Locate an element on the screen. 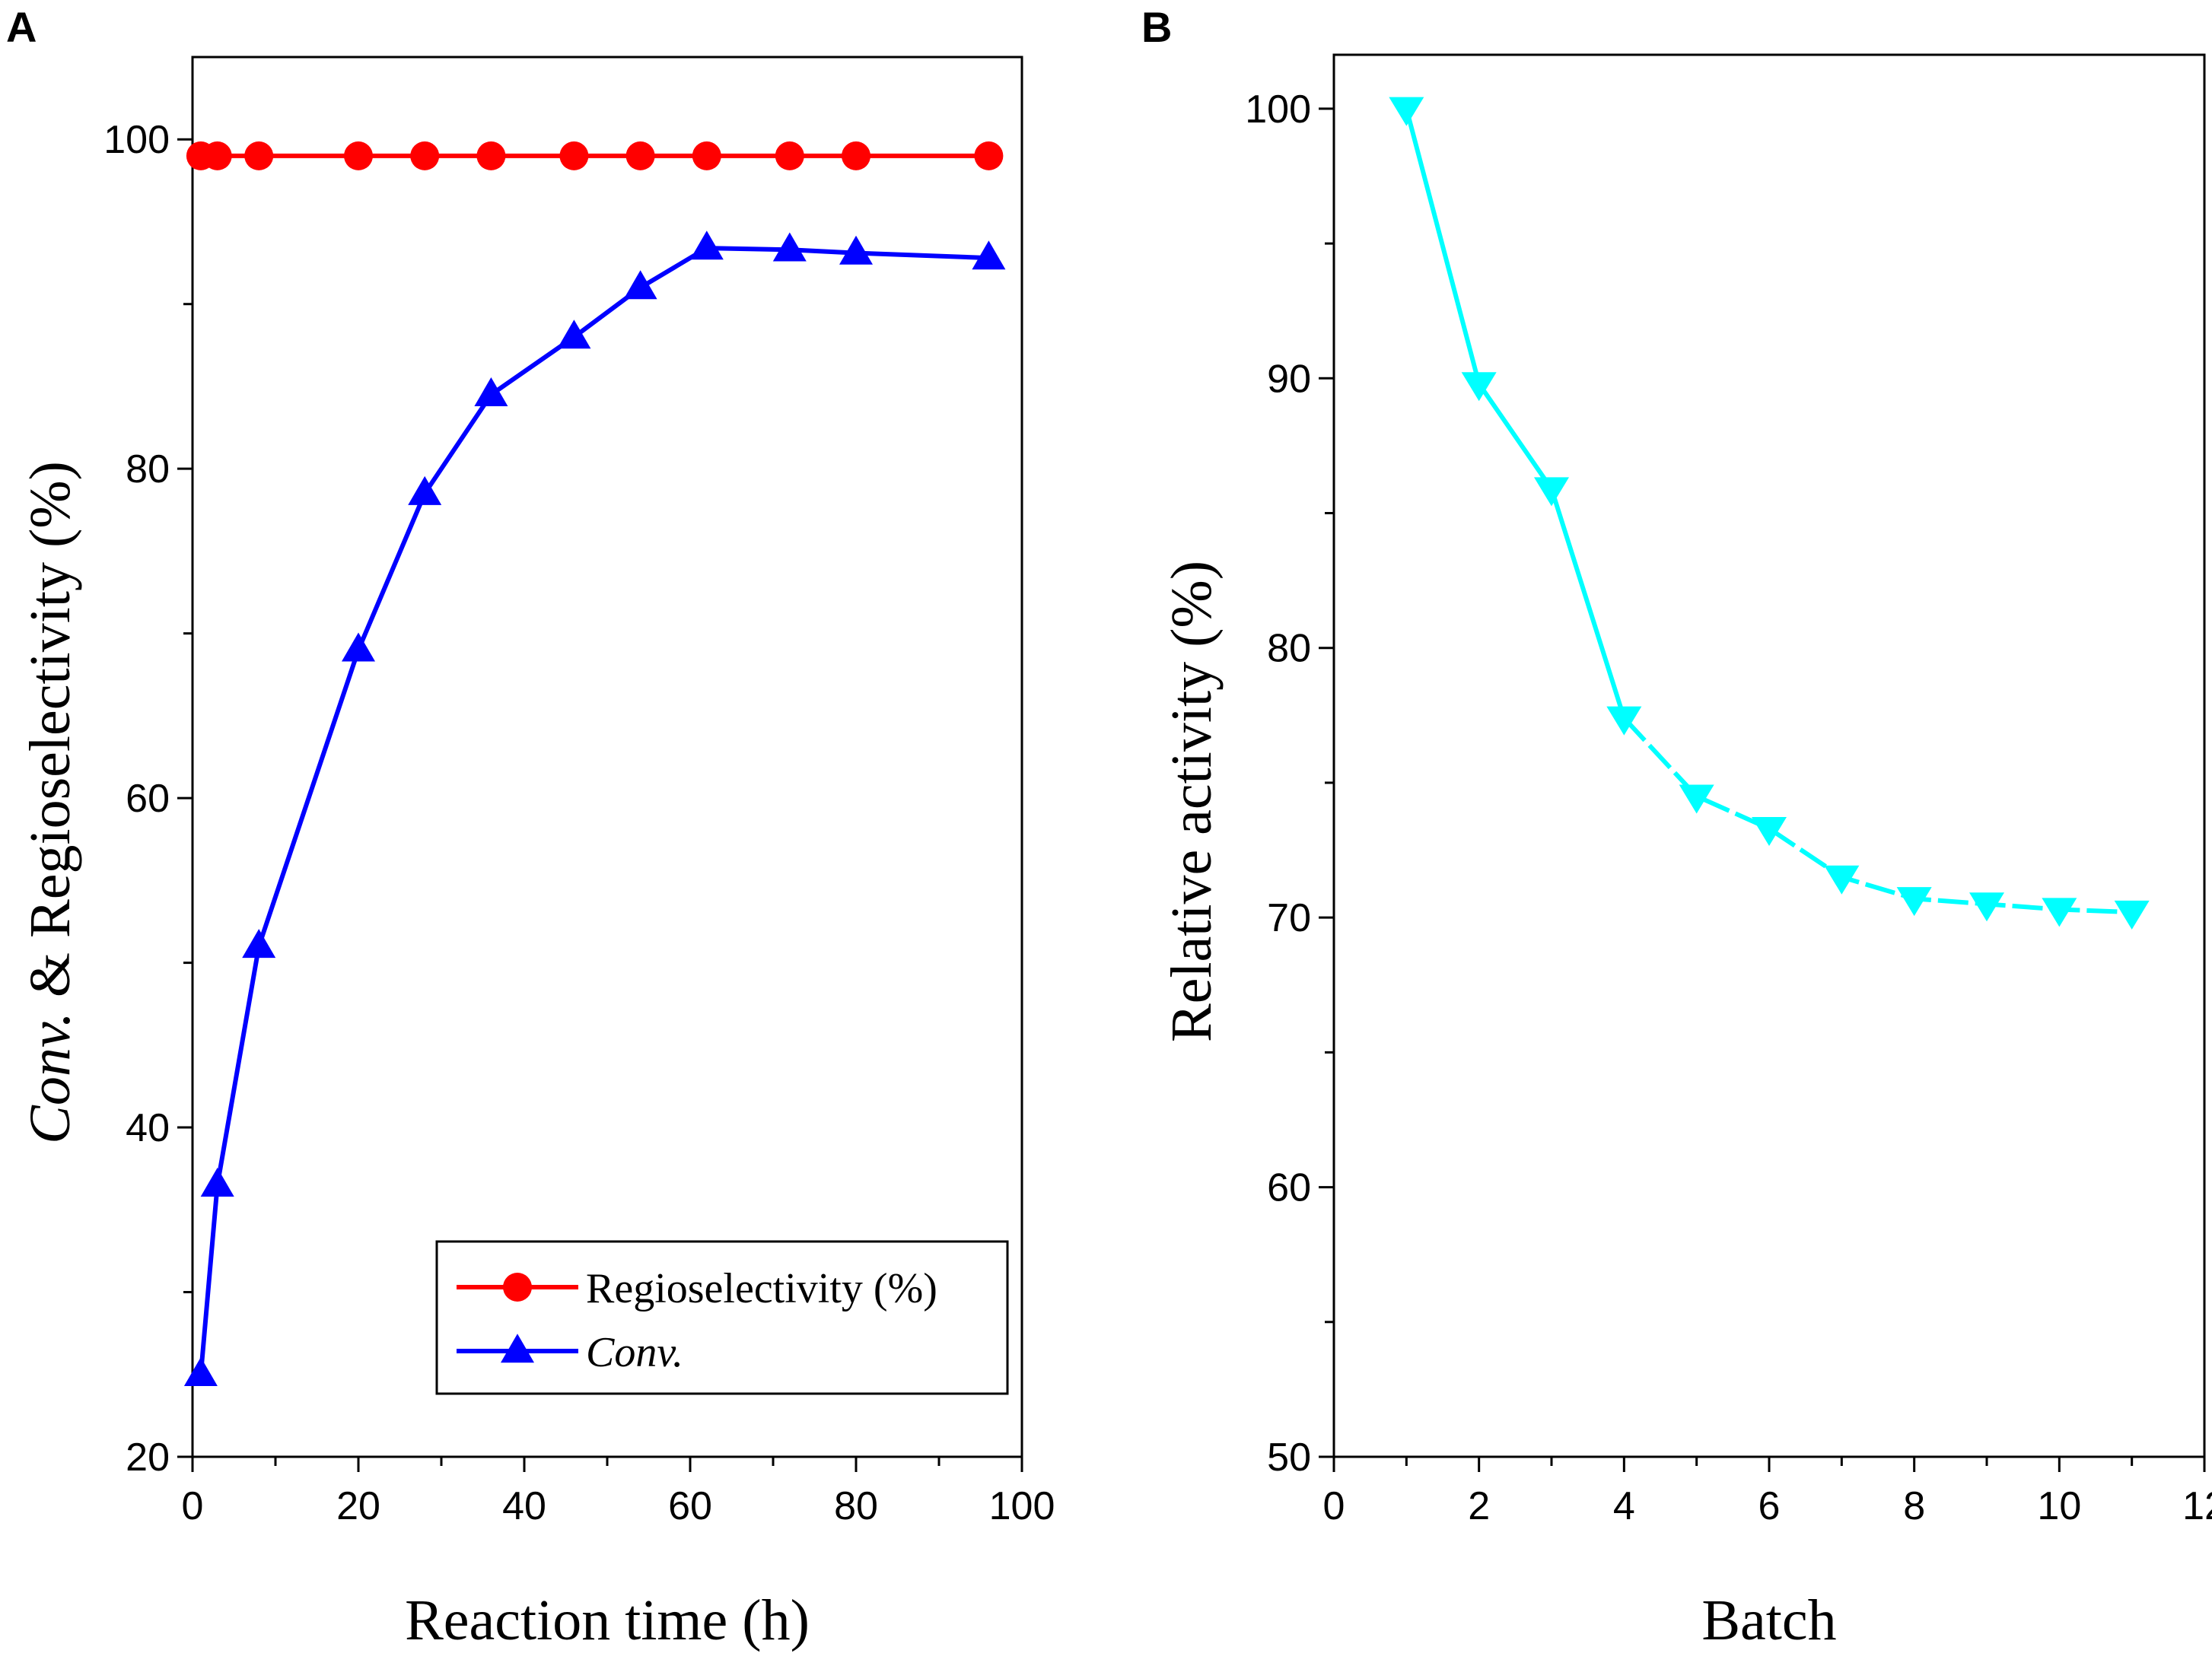 This screenshot has width=2212, height=1666. legend-label: Conv. is located at coordinates (634, 1352).